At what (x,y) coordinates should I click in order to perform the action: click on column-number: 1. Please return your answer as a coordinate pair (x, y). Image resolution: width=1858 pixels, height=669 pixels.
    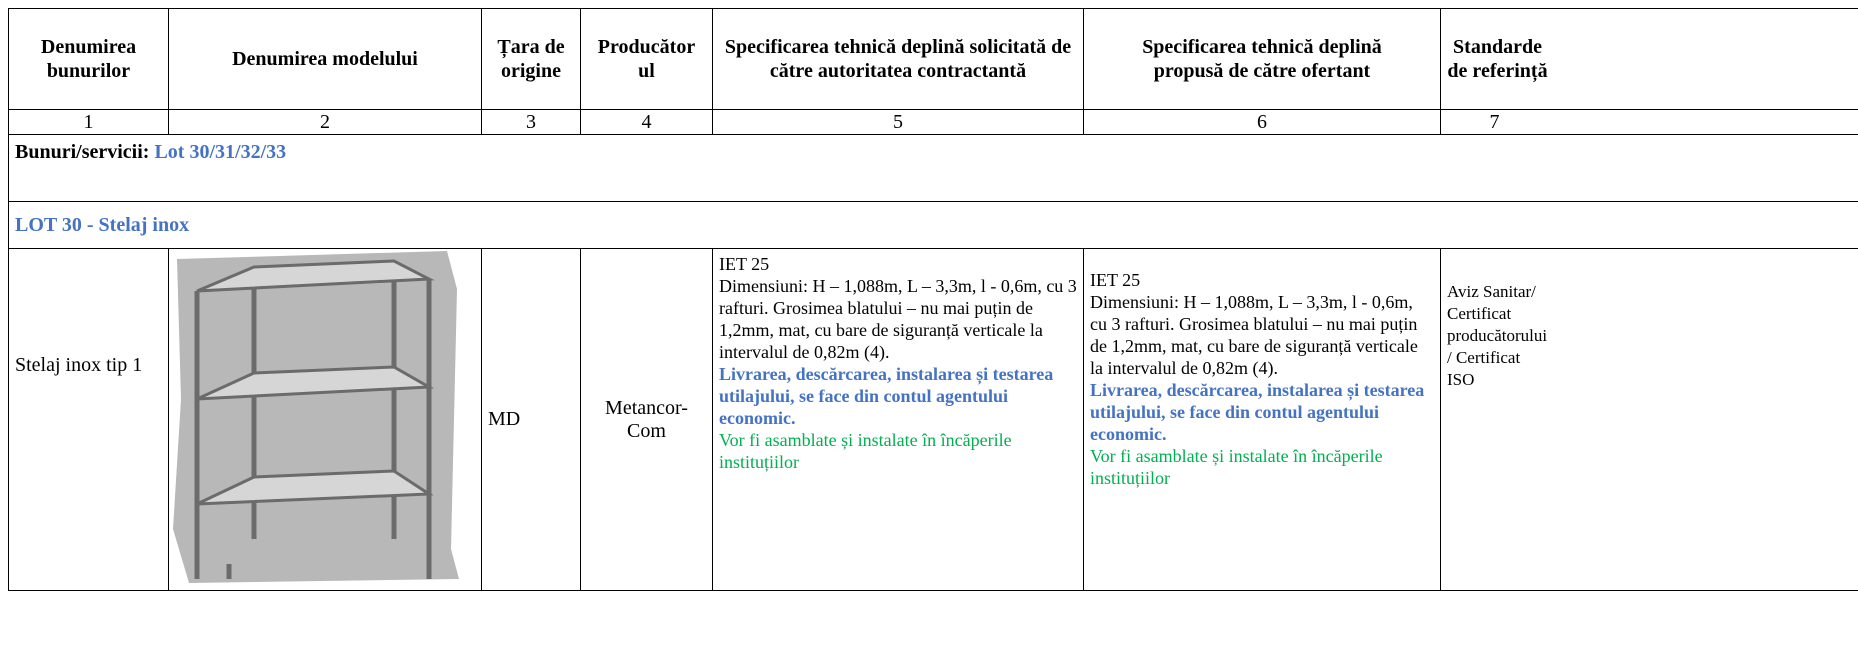
    Looking at the image, I should click on (88, 122).